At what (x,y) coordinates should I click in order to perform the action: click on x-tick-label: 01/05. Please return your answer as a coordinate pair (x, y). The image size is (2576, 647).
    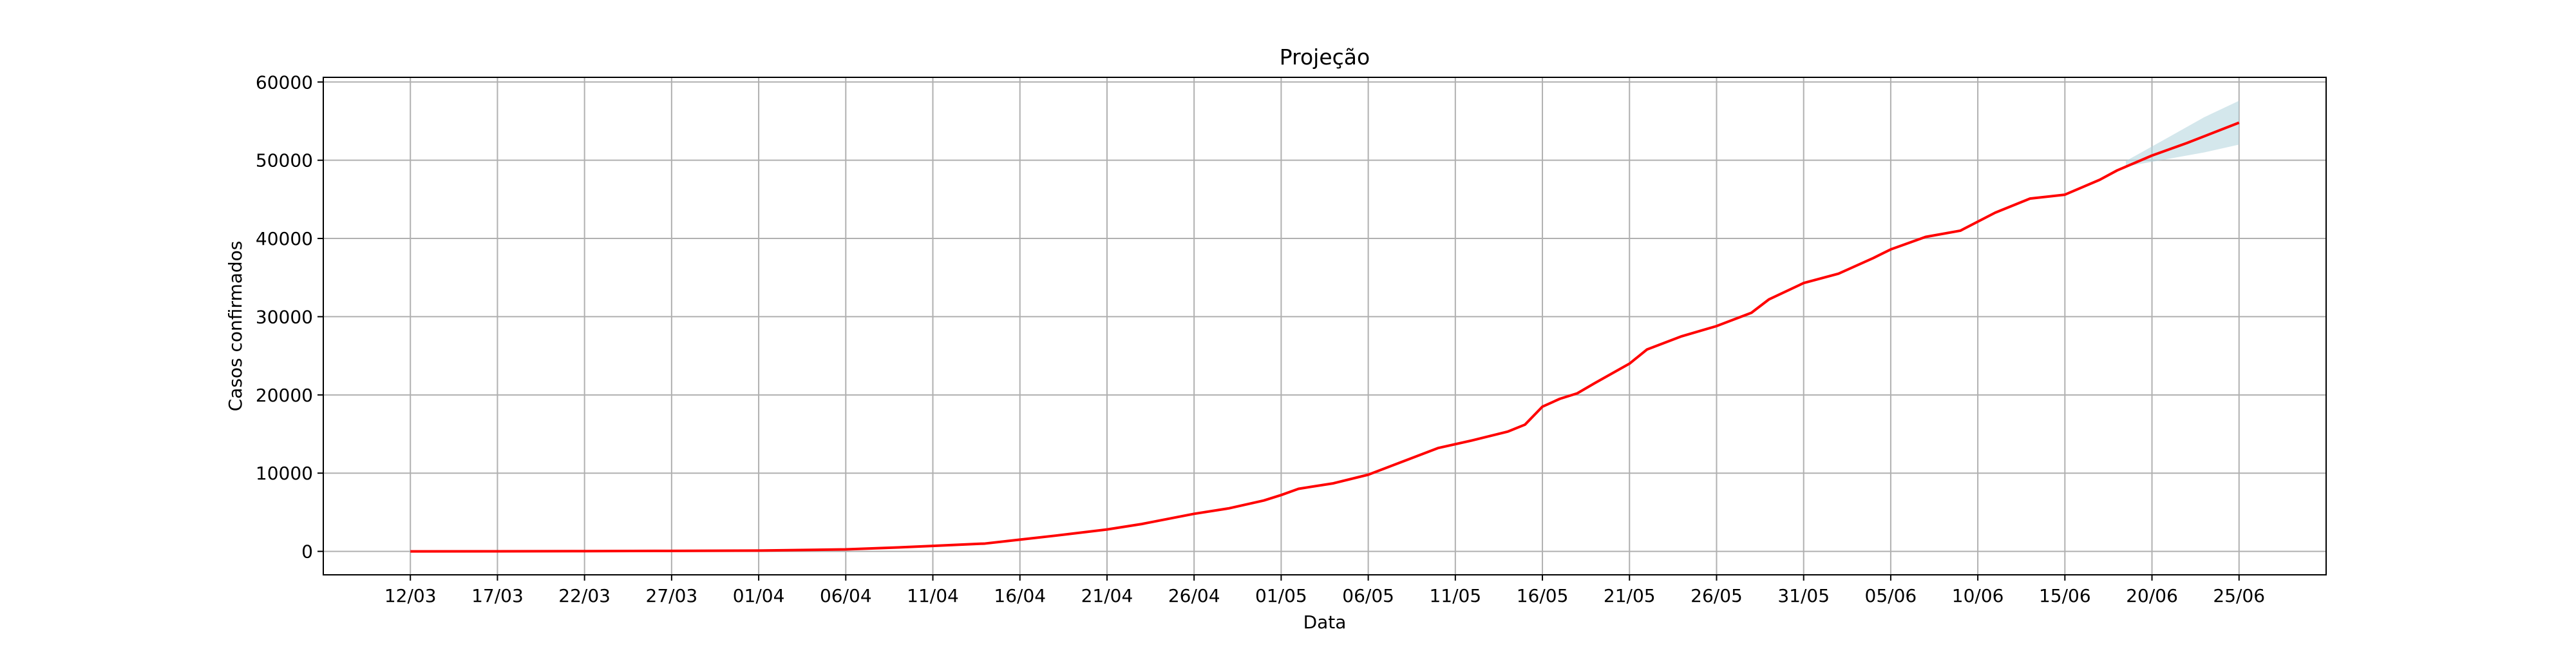
    Looking at the image, I should click on (1281, 595).